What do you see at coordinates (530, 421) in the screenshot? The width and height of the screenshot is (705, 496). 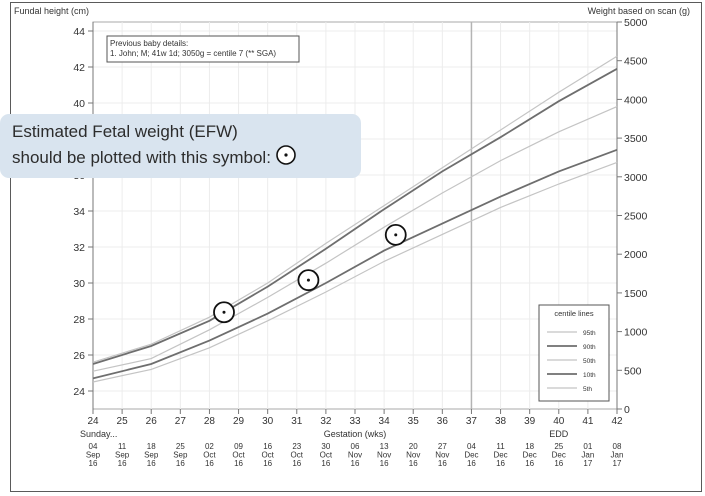 I see `x-tick-label: 39` at bounding box center [530, 421].